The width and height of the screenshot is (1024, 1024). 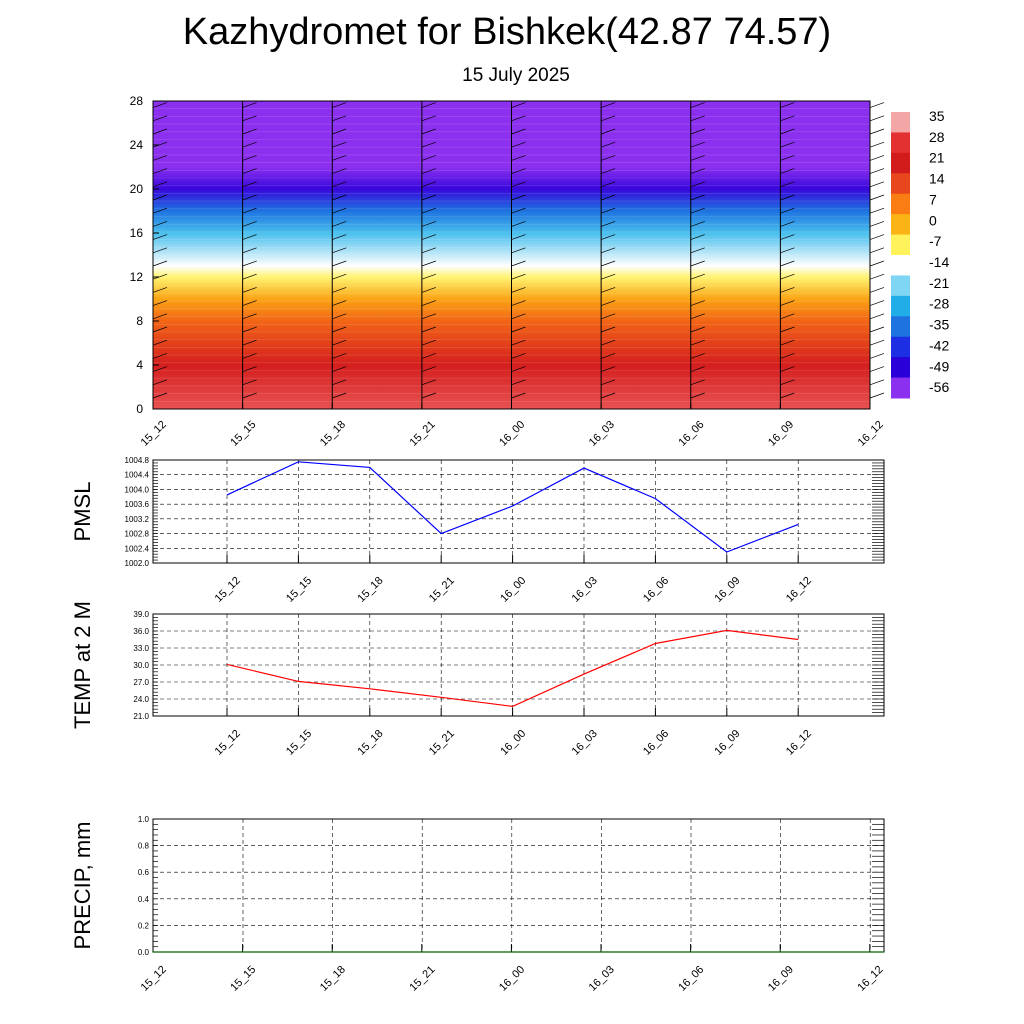 What do you see at coordinates (920, 253) in the screenshot?
I see `colorbar: 35 28 21 14 7 0 -7 -14 -21 -28 -35 -42 -49 -56` at bounding box center [920, 253].